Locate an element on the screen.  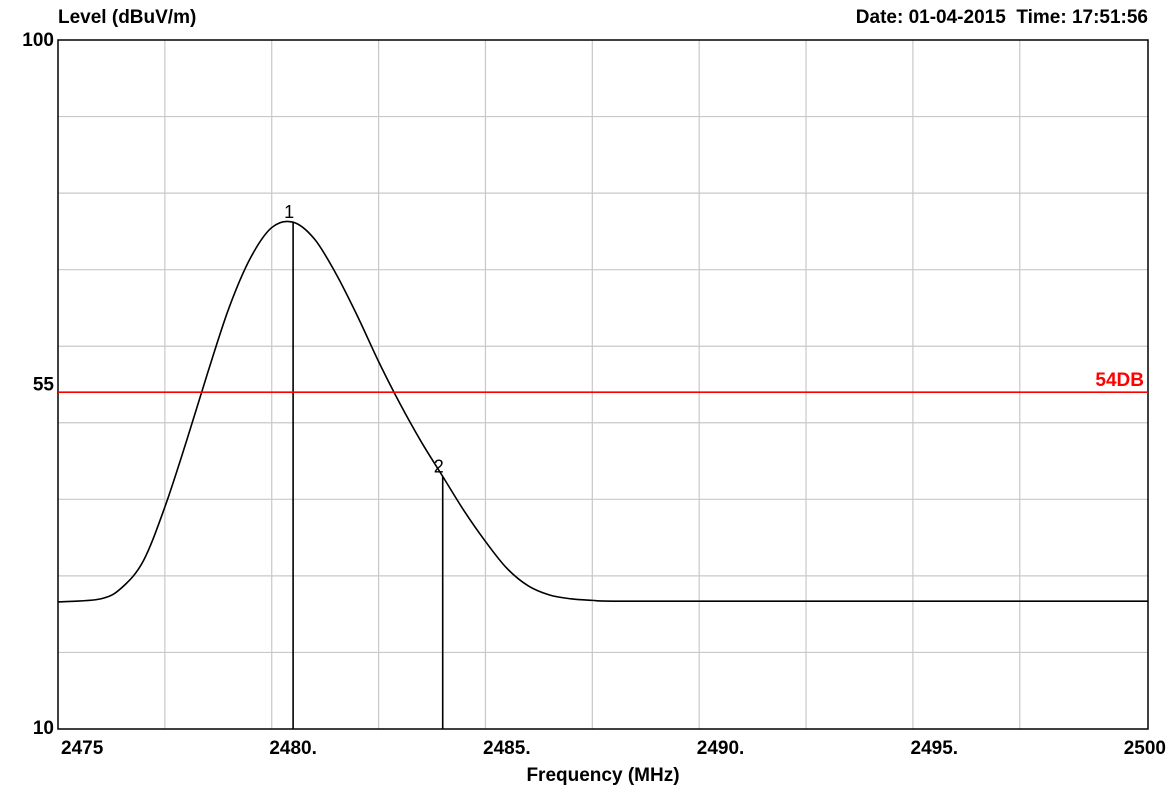
x-tick-label: 2485. is located at coordinates (507, 748).